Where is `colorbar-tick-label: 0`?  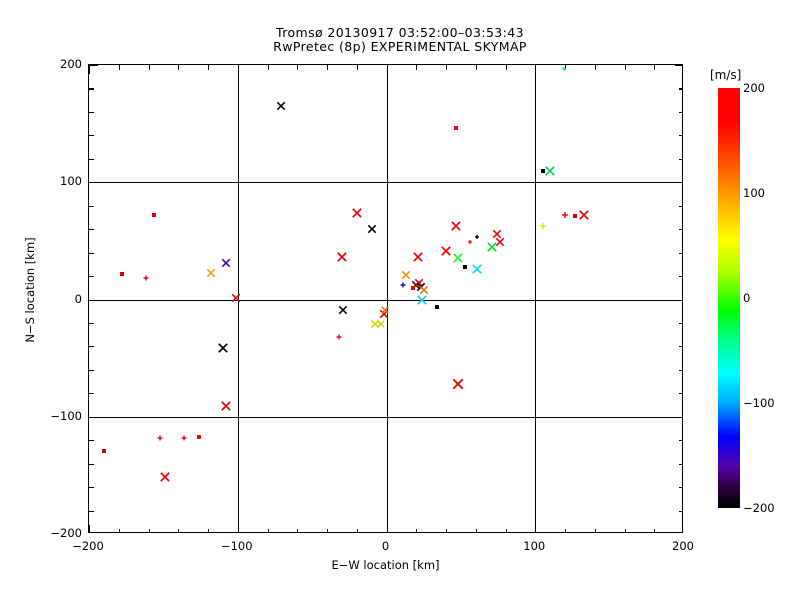 colorbar-tick-label: 0 is located at coordinates (747, 298).